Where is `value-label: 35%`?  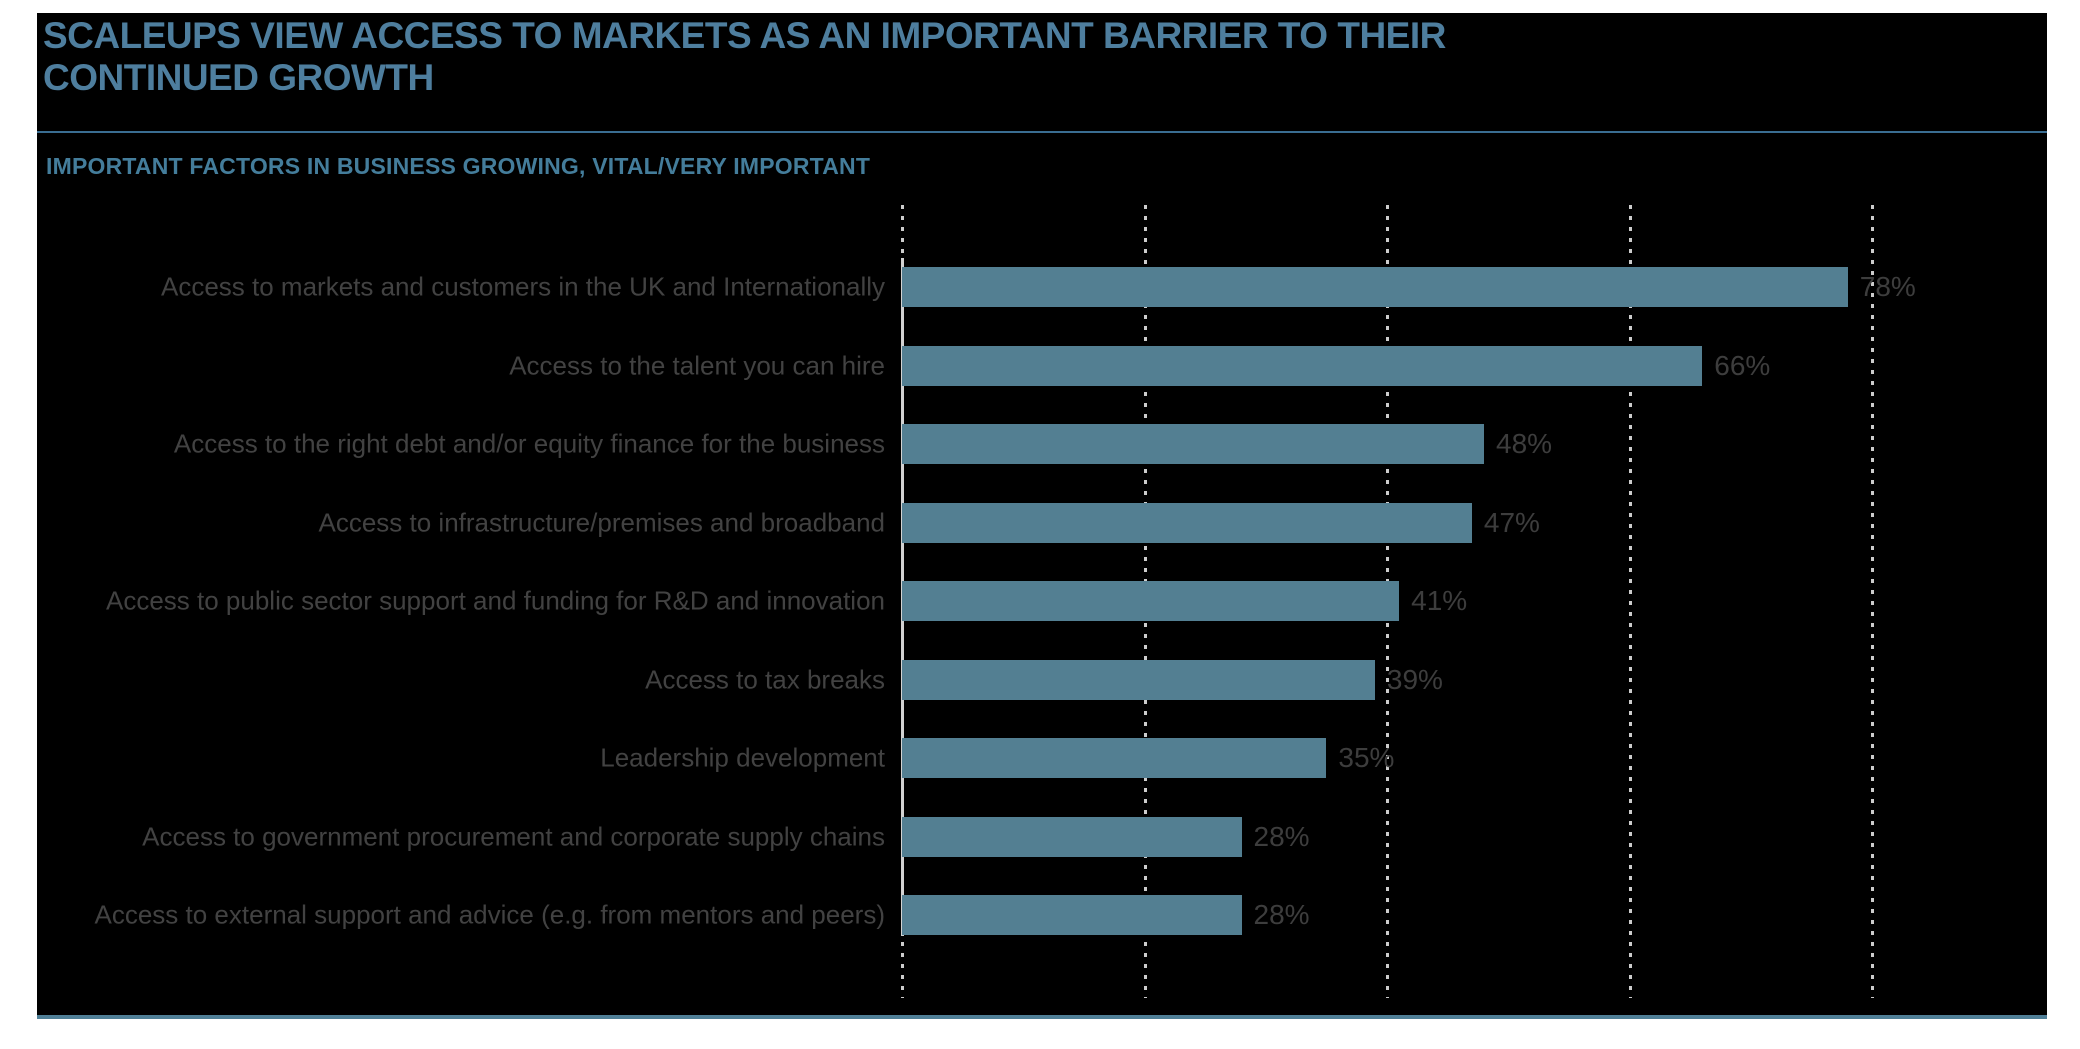 value-label: 35% is located at coordinates (1366, 757).